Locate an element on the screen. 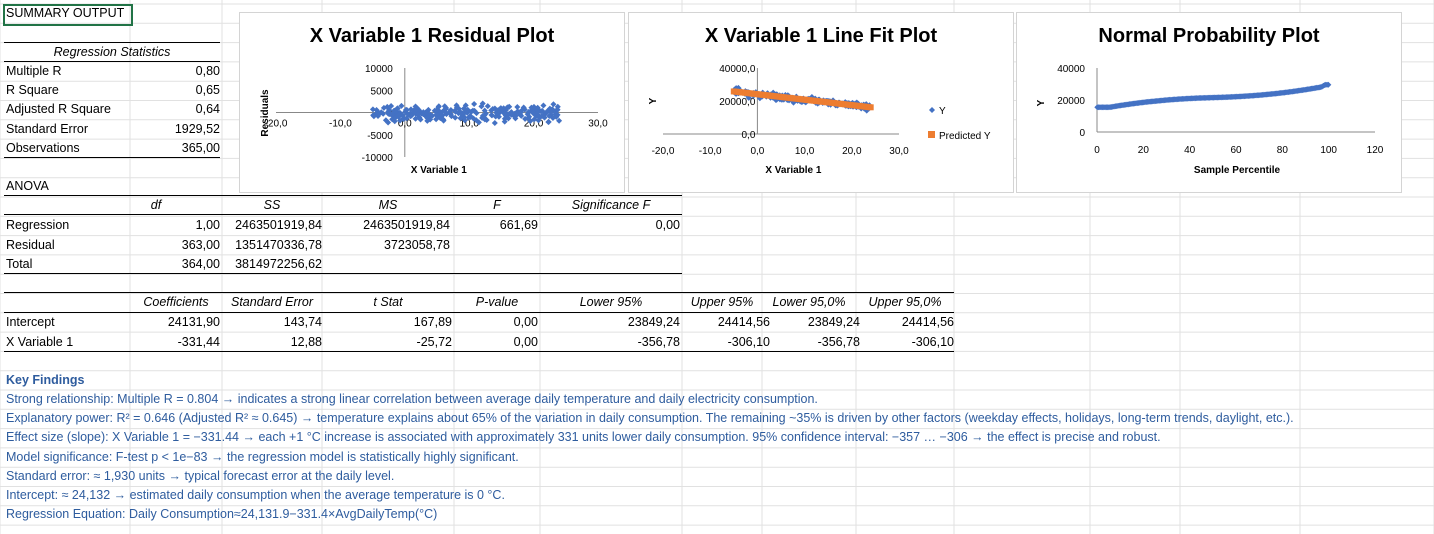 The height and width of the screenshot is (534, 1434). legend-predicted-marker is located at coordinates (931, 134).